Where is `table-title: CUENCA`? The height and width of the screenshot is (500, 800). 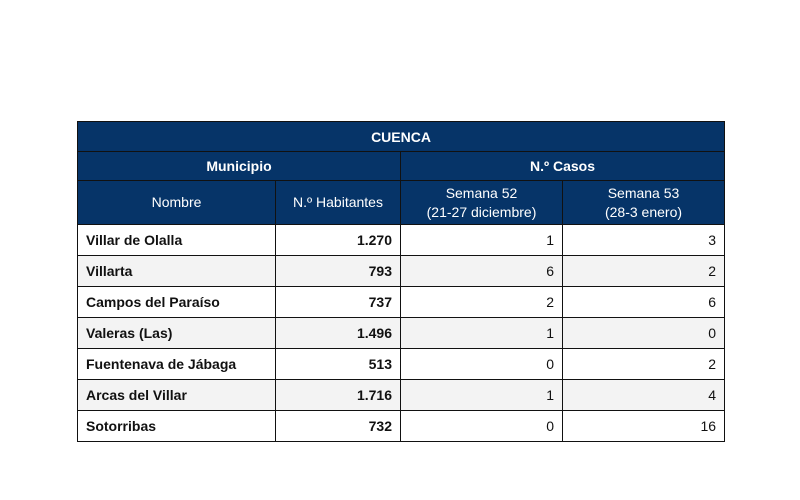
table-title: CUENCA is located at coordinates (401, 136).